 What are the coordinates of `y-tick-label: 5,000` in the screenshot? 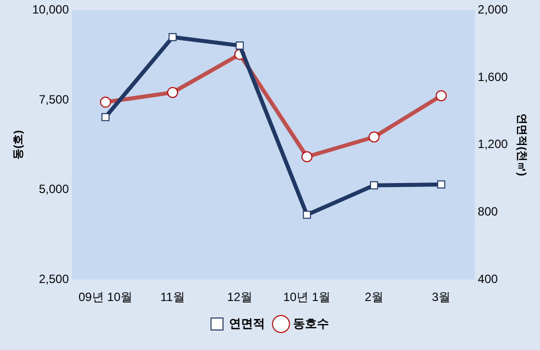 It's located at (54, 189).